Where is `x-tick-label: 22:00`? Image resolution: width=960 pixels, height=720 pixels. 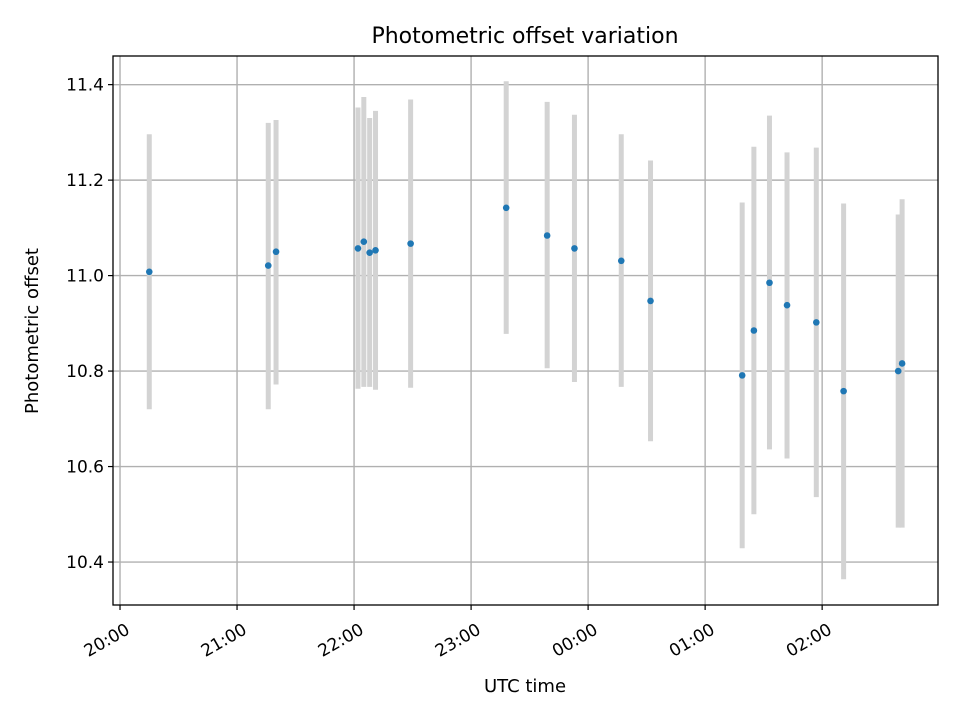 x-tick-label: 22:00 is located at coordinates (341, 641).